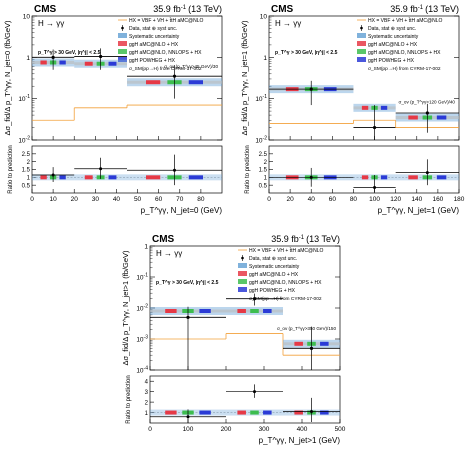  Describe the element at coordinates (96, 199) in the screenshot. I see `x-tick-label: 30` at that location.